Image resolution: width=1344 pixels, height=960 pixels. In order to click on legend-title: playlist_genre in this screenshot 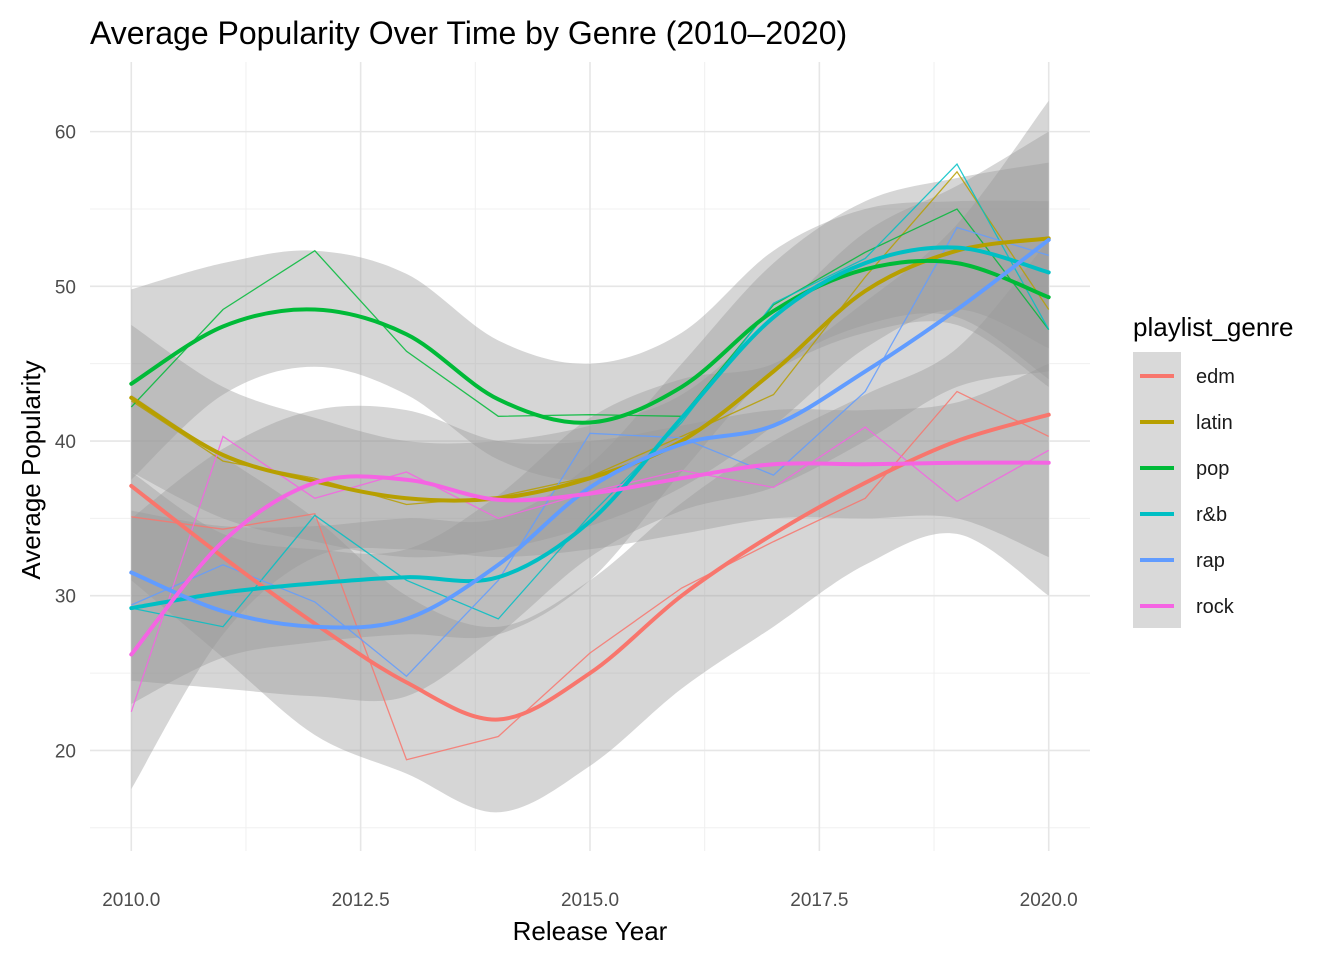, I will do `click(1213, 327)`.